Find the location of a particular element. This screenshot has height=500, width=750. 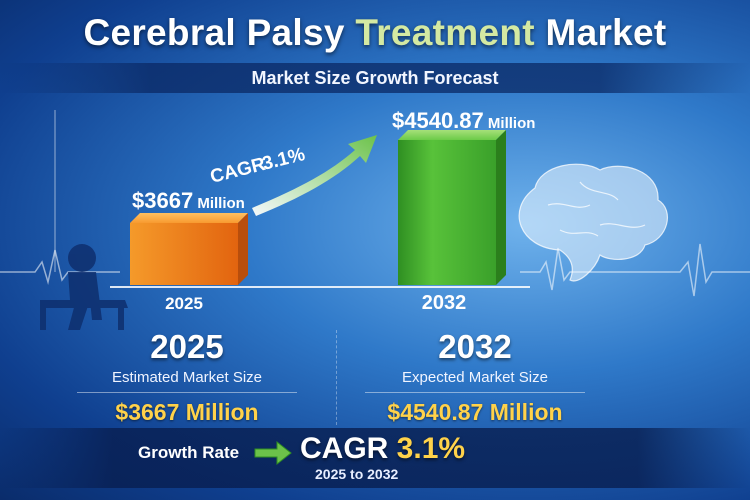

category-label-2025: 2025 is located at coordinates (184, 303).